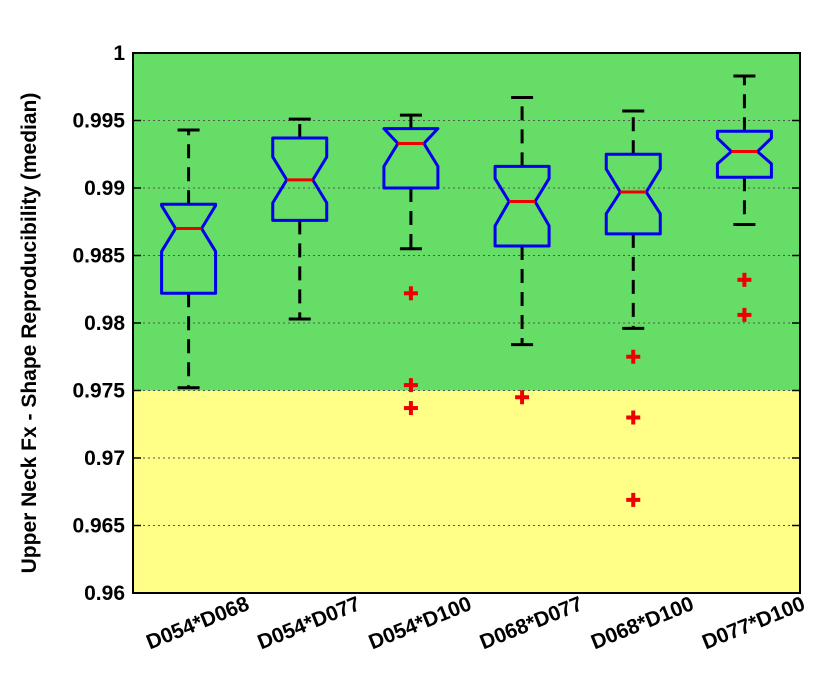 This screenshot has height=678, width=827. Describe the element at coordinates (531, 623) in the screenshot. I see `x-category-label: D068*D077` at that location.